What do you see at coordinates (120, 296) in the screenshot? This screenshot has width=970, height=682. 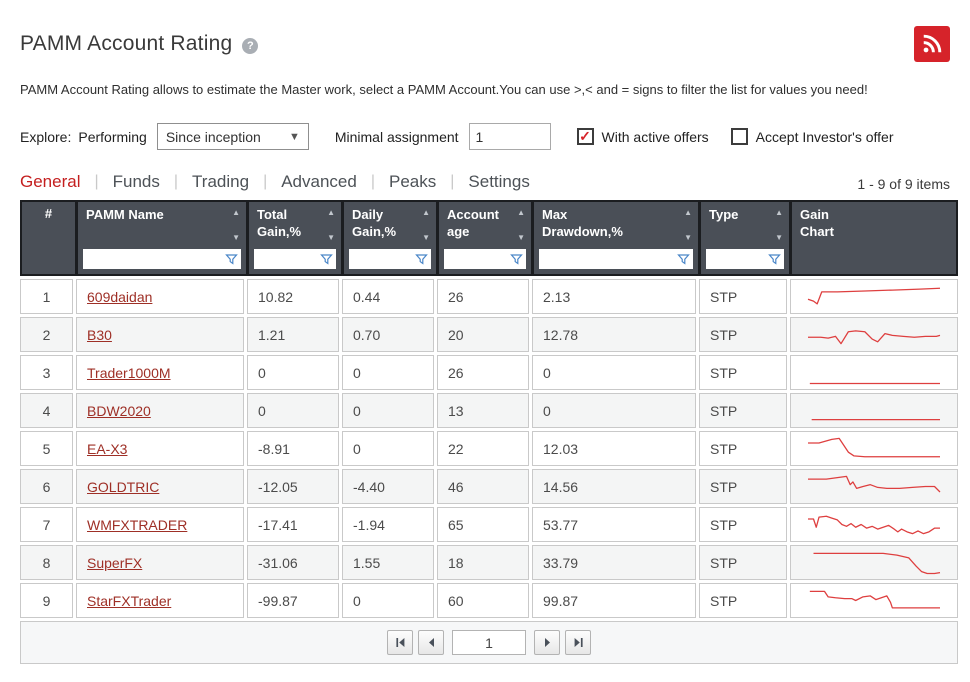 I see `pamm-account-link: 609daidan` at bounding box center [120, 296].